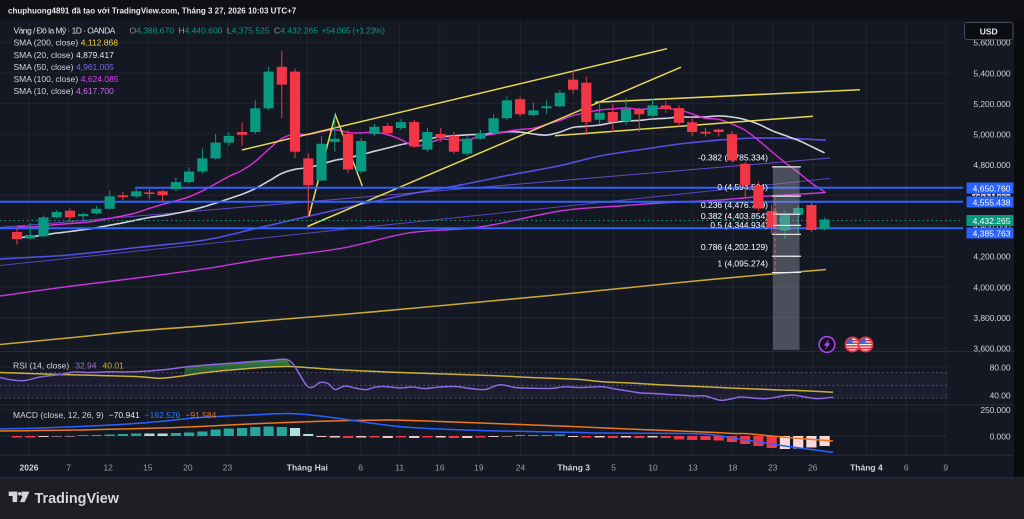 The width and height of the screenshot is (1024, 519). Describe the element at coordinates (991, 43) in the screenshot. I see `svg-text: 5,600.000` at that location.